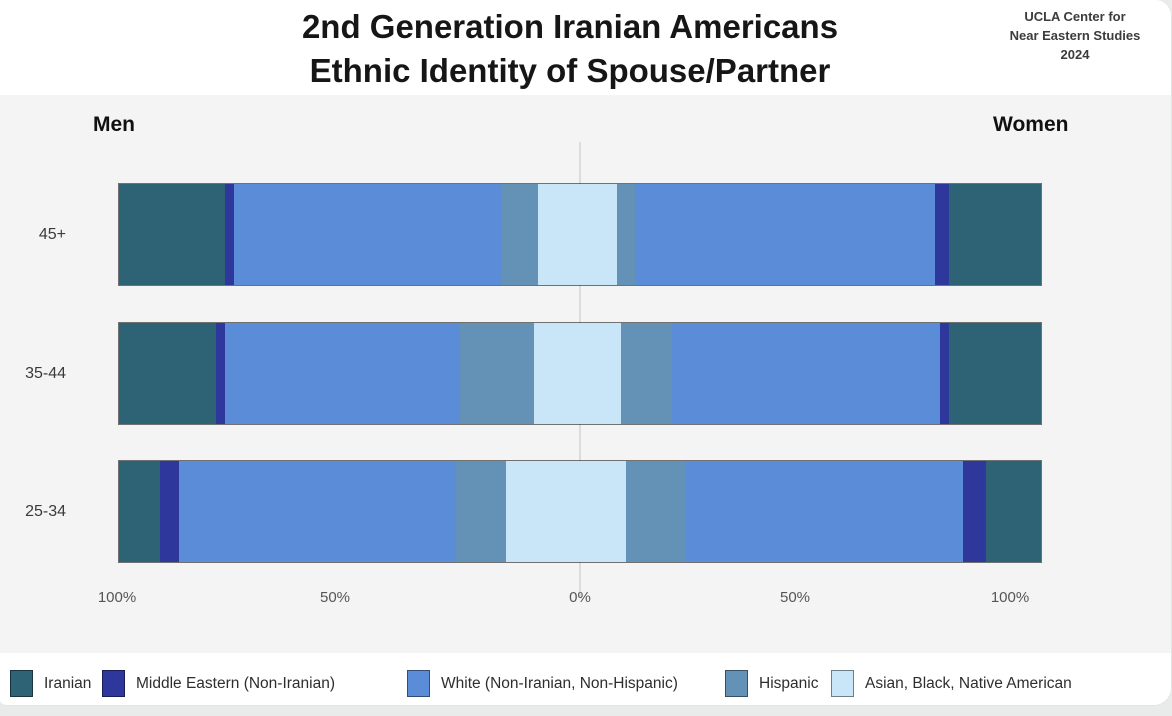  What do you see at coordinates (559, 683) in the screenshot?
I see `legend-label: White (Non-Iranian, Non-Hispanic)` at bounding box center [559, 683].